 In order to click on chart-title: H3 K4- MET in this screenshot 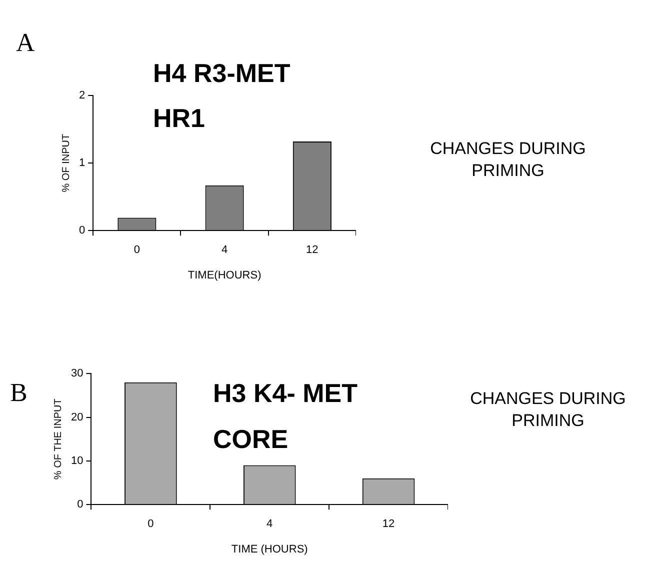, I will do `click(285, 393)`.